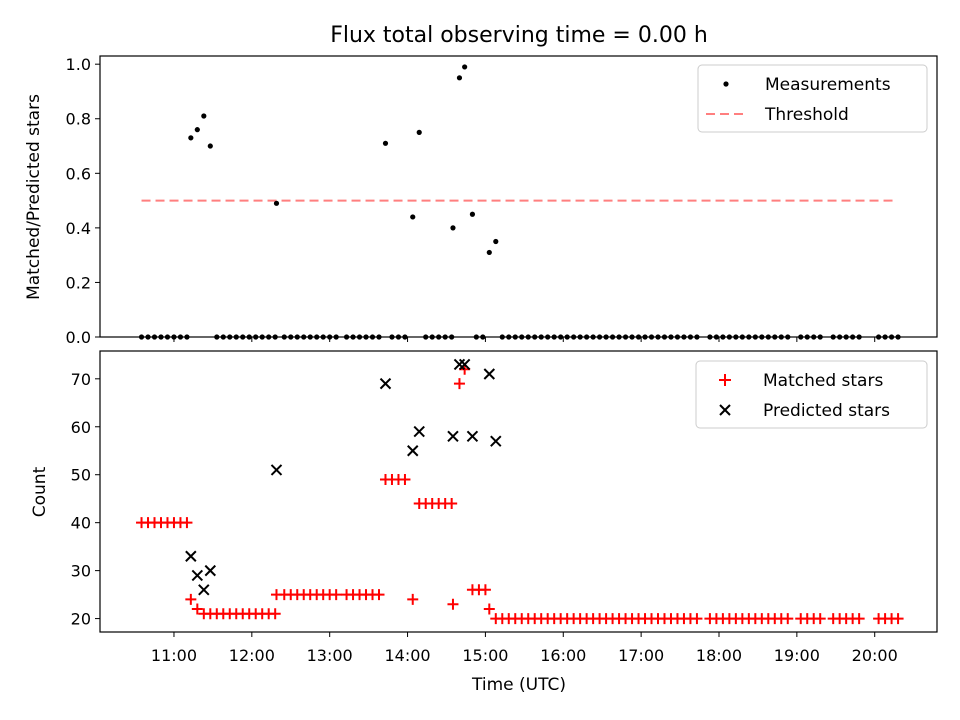 The width and height of the screenshot is (960, 720). I want to click on top-y-axis-label: Matched/Predicted stars, so click(34, 197).